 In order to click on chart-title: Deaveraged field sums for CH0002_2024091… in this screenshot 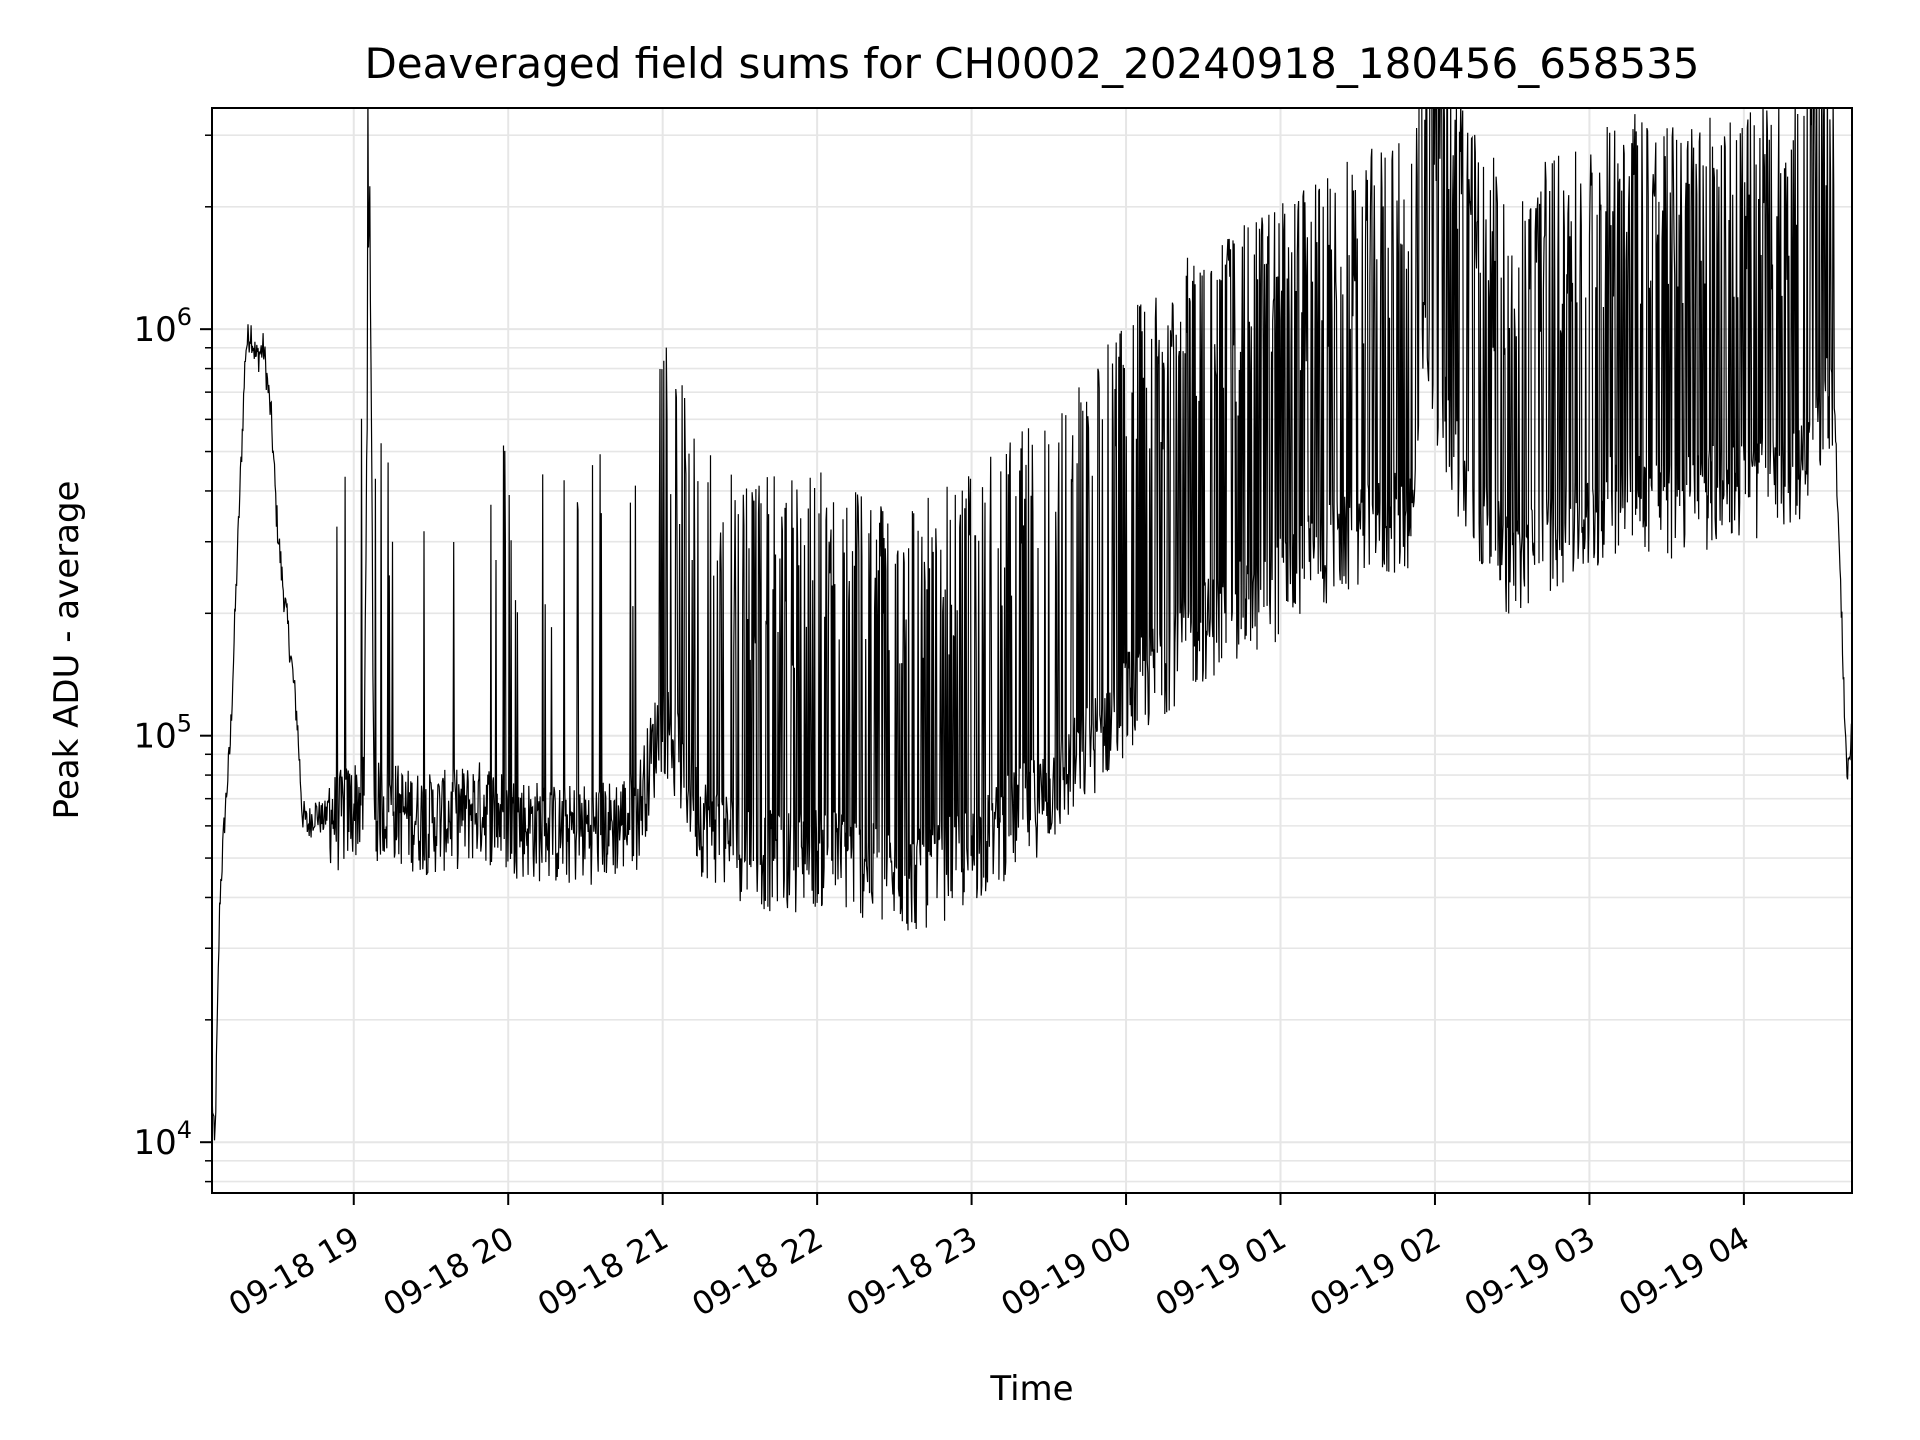, I will do `click(1031, 63)`.